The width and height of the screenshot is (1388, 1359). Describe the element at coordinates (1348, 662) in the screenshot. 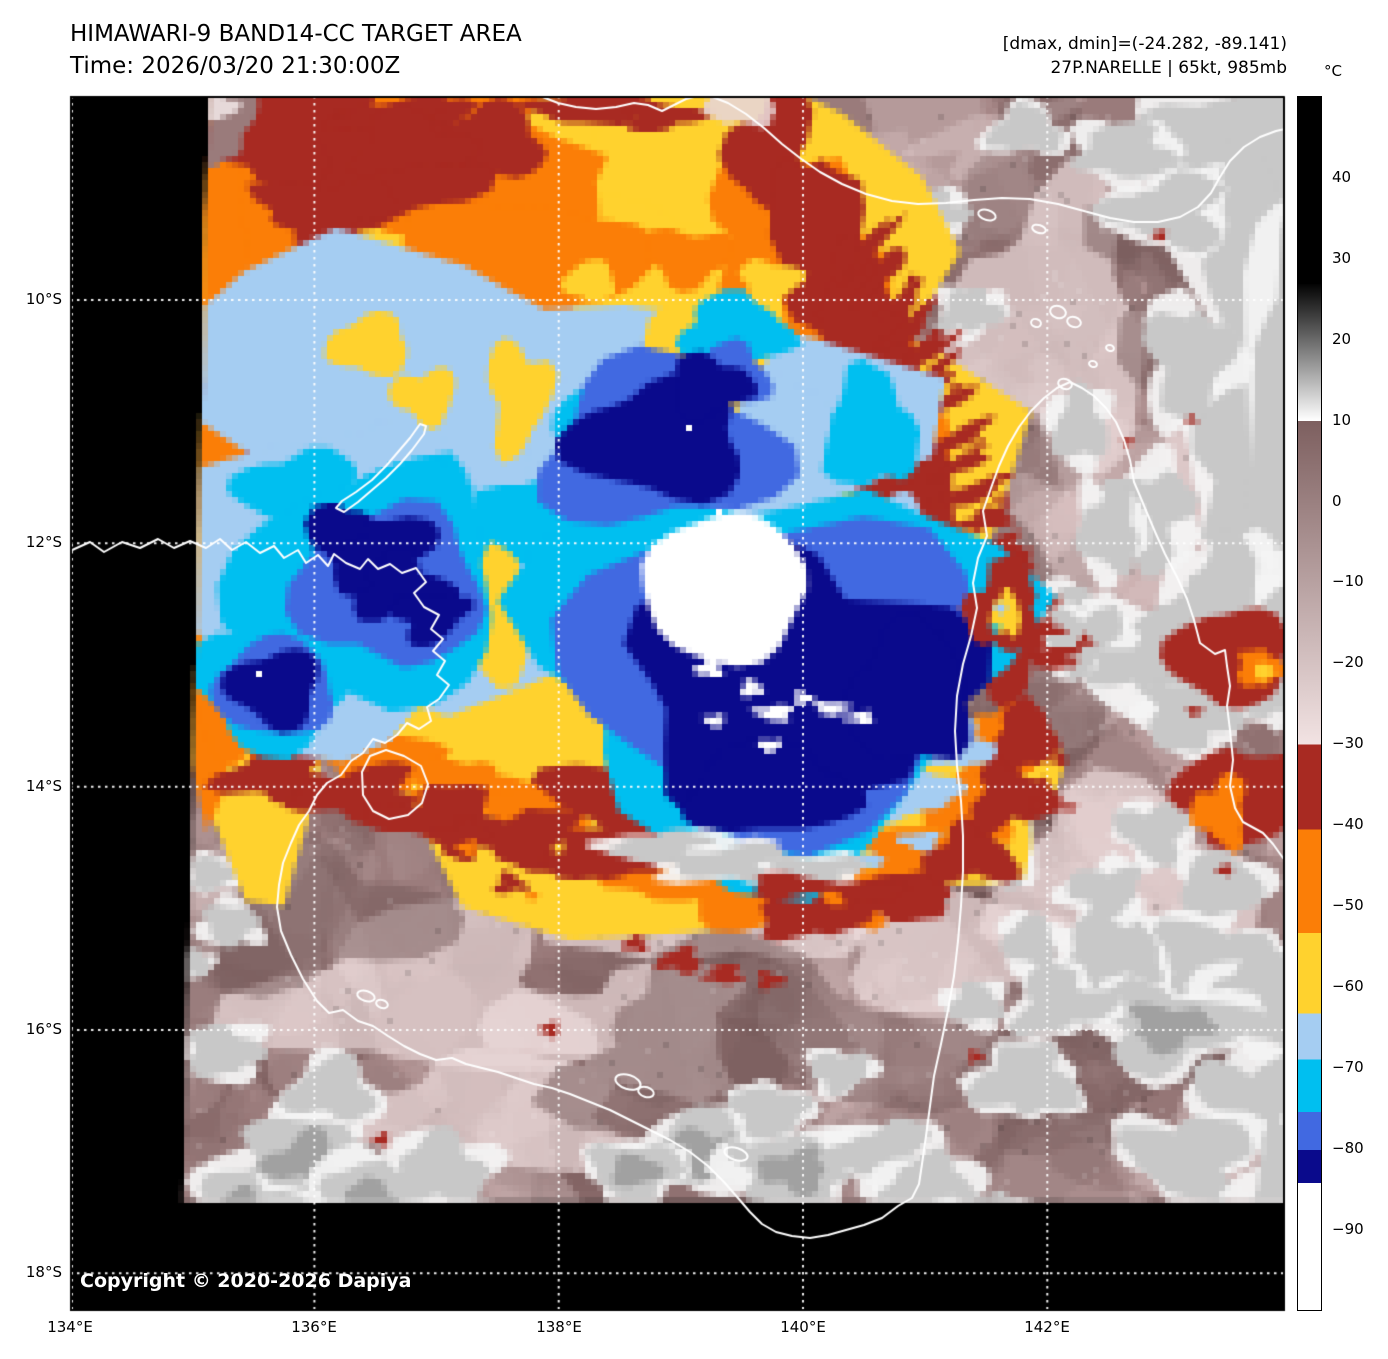

I see `colorbar-tick-label: −20` at that location.